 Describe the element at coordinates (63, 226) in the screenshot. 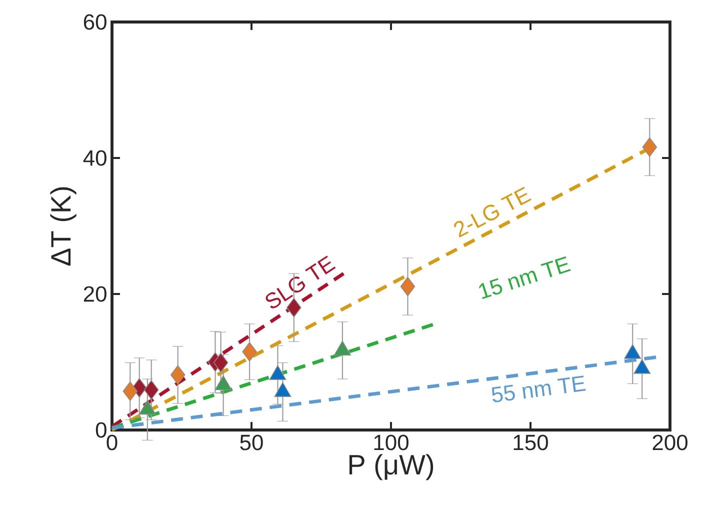

I see `y-axis-title: ΔT (K)` at that location.